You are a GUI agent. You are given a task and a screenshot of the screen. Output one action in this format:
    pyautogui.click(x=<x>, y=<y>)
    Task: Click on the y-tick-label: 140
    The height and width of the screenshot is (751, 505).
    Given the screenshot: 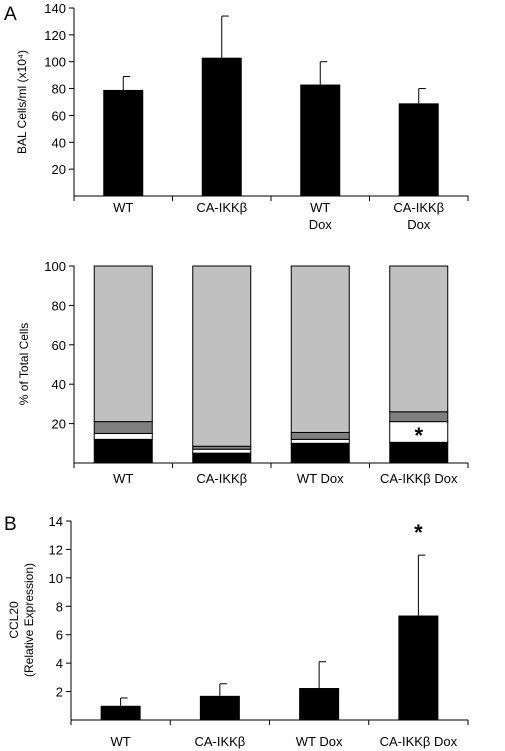 What is the action you would take?
    pyautogui.click(x=55, y=8)
    